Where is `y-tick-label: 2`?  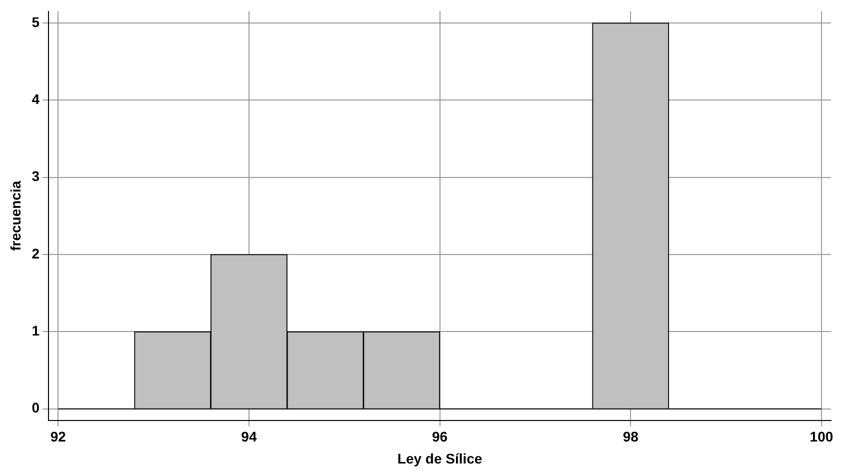 y-tick-label: 2 is located at coordinates (36, 253).